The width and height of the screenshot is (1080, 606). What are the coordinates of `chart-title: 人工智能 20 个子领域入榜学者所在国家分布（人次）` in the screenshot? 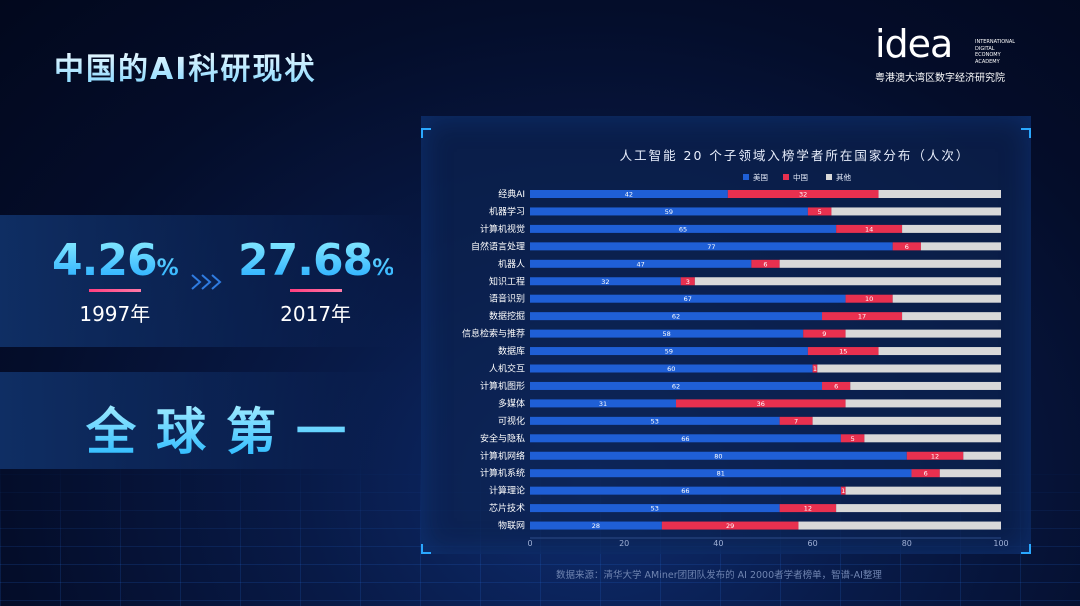 It's located at (795, 155).